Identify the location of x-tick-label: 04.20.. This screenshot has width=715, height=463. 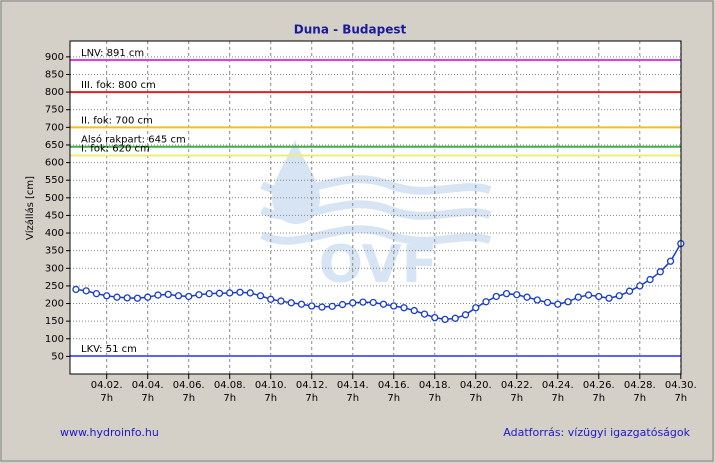
(476, 385).